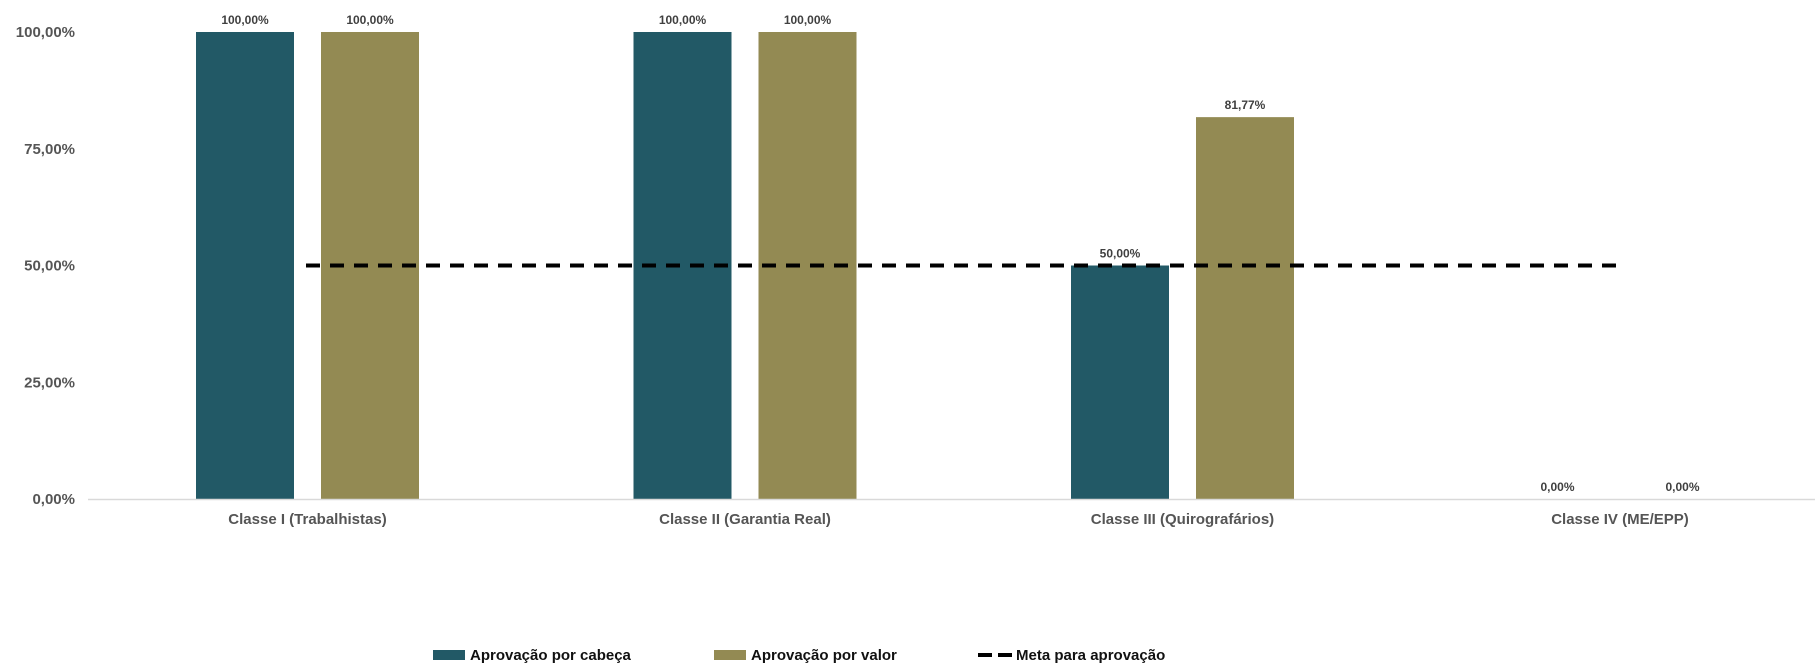 This screenshot has width=1815, height=665. Describe the element at coordinates (53, 499) in the screenshot. I see `y-tick-label: 0,00%` at that location.